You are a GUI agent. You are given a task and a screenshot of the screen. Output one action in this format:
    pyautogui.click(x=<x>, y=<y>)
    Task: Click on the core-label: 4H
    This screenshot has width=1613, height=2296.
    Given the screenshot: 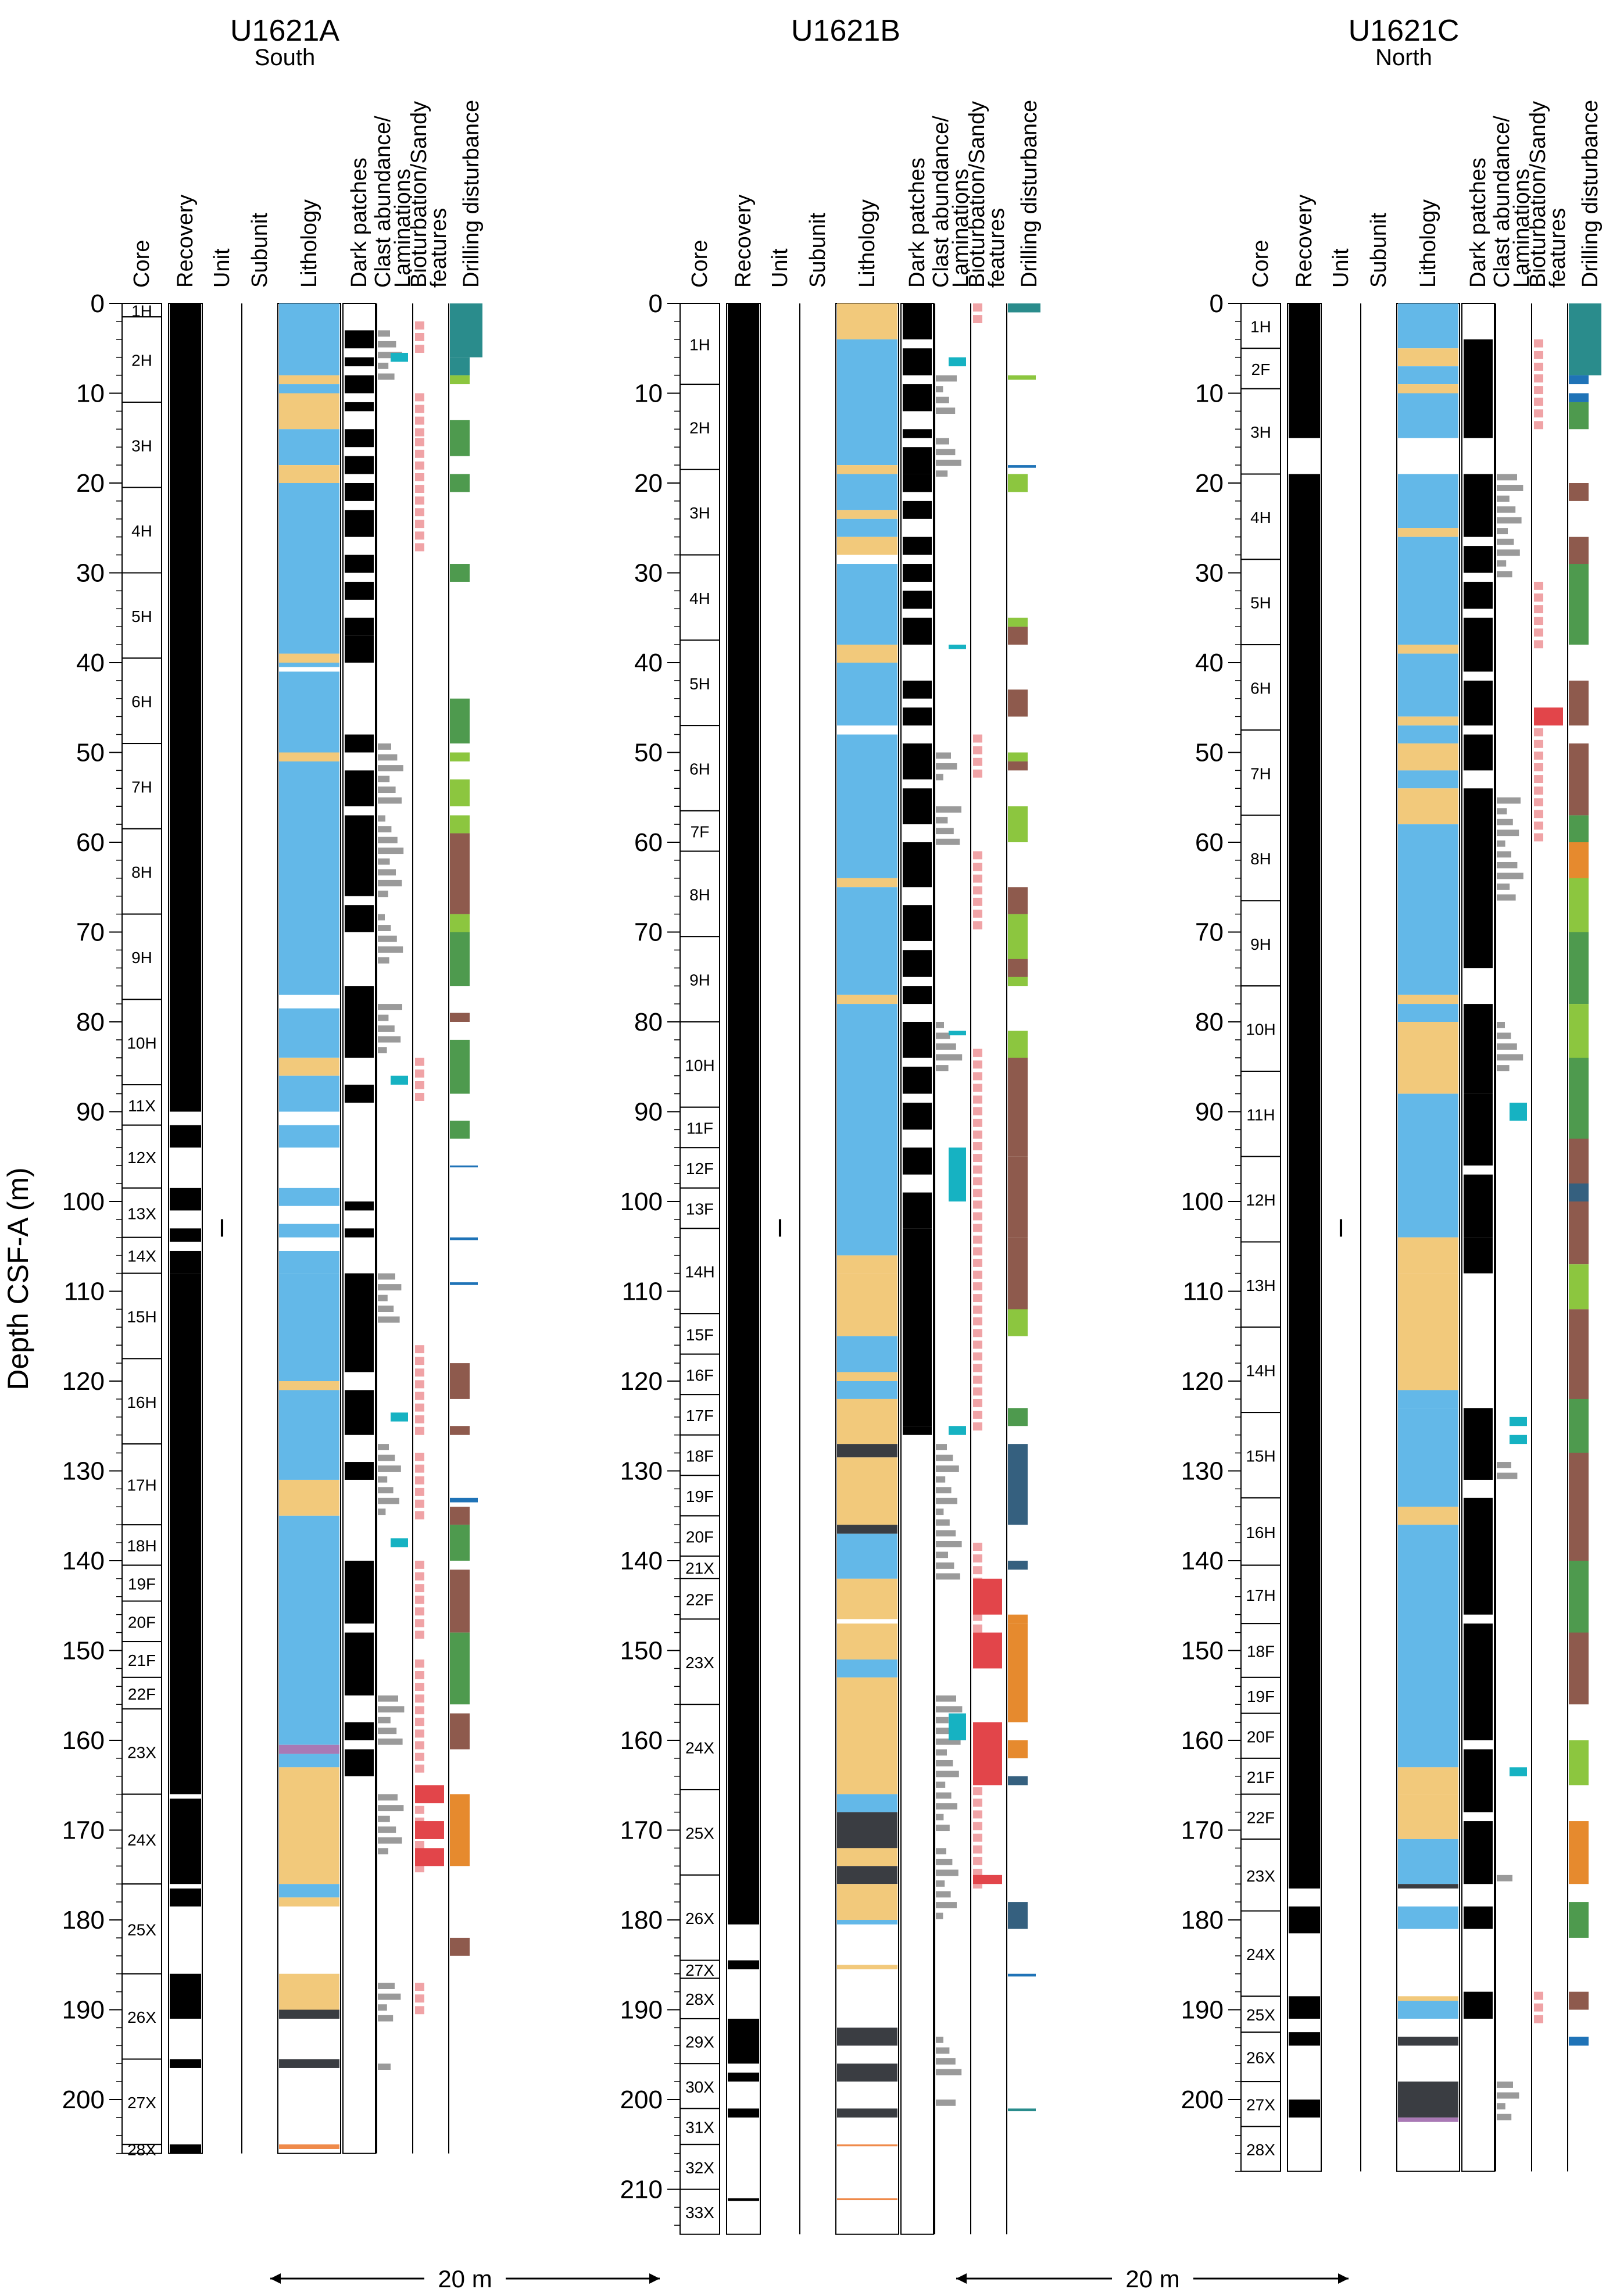 What is the action you would take?
    pyautogui.click(x=141, y=531)
    